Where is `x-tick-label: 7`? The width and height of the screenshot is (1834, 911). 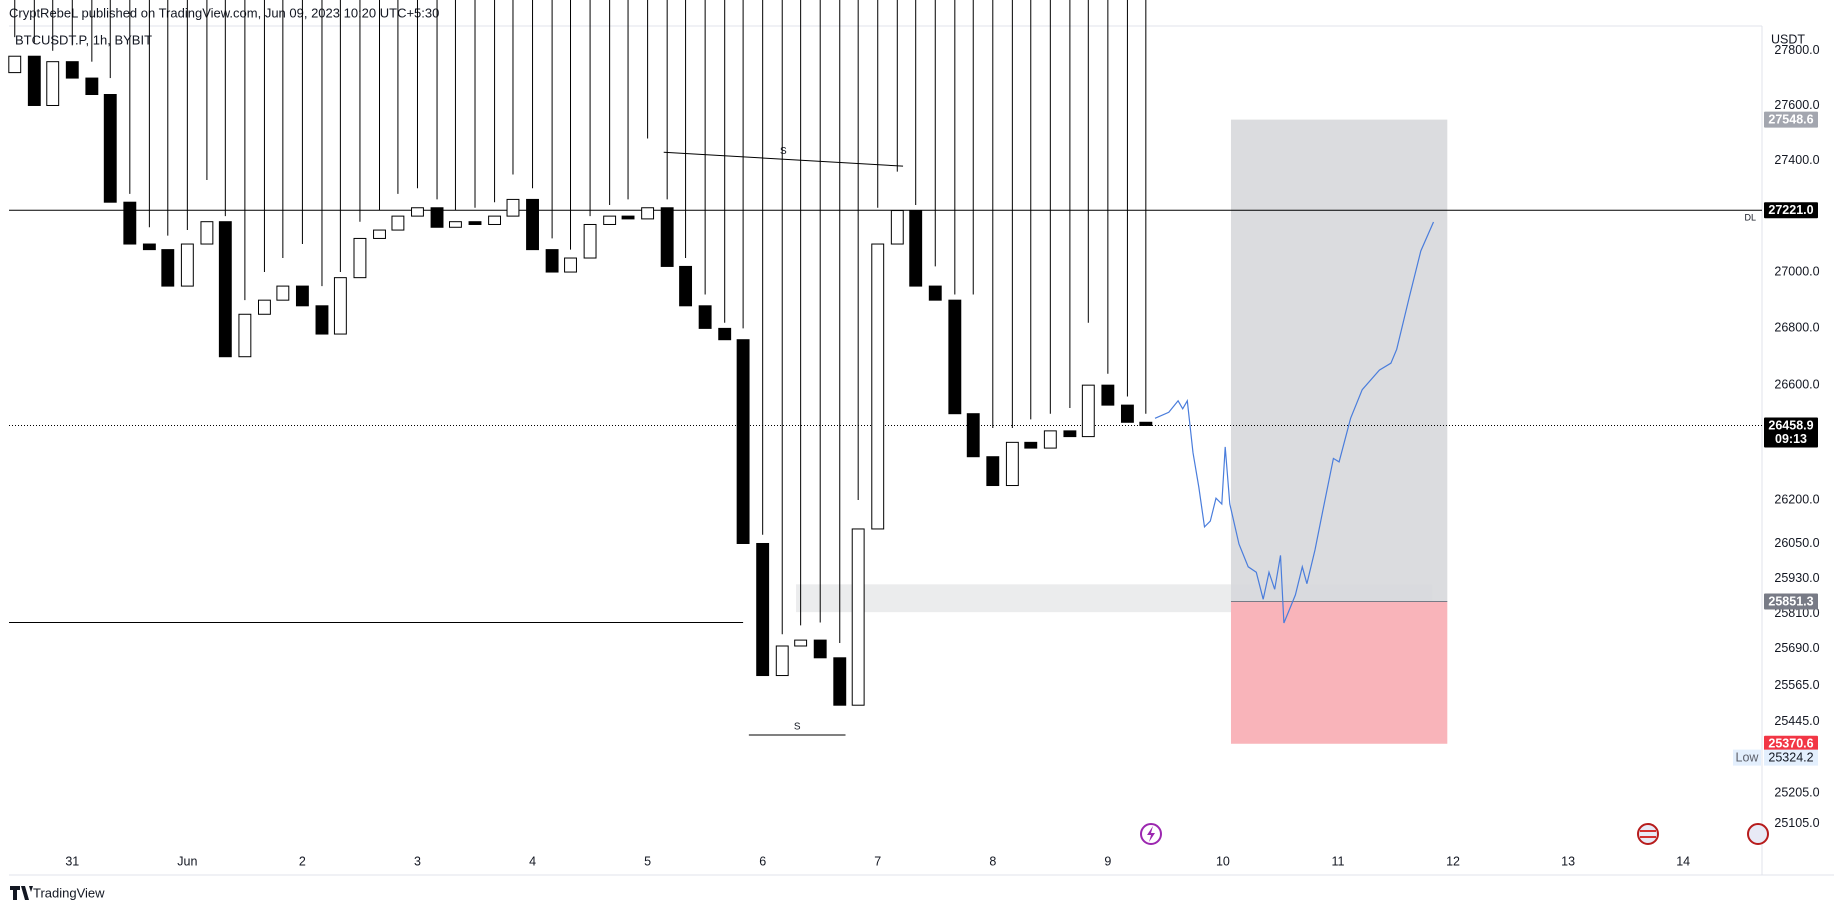 x-tick-label: 7 is located at coordinates (877, 861).